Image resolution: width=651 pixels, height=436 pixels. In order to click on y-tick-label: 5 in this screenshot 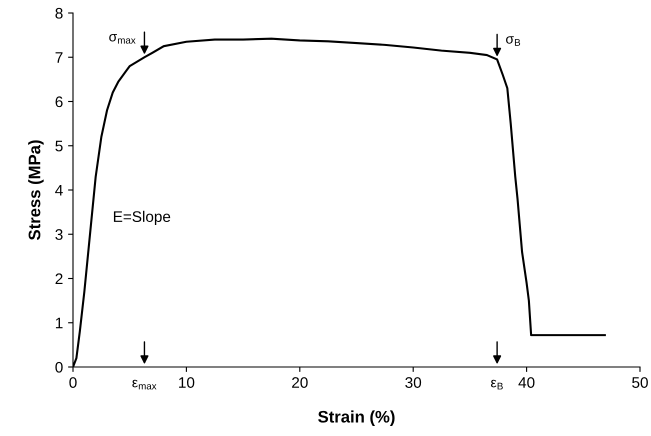, I will do `click(59, 146)`.